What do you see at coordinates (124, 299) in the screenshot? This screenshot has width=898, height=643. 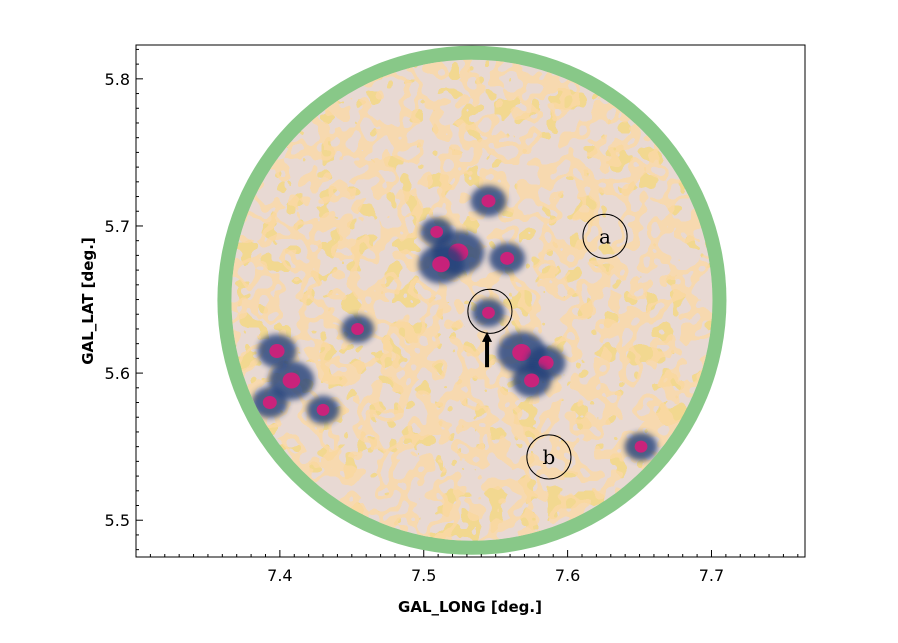 I see `y-axis: 5.5 5.6 5.7 5.8` at bounding box center [124, 299].